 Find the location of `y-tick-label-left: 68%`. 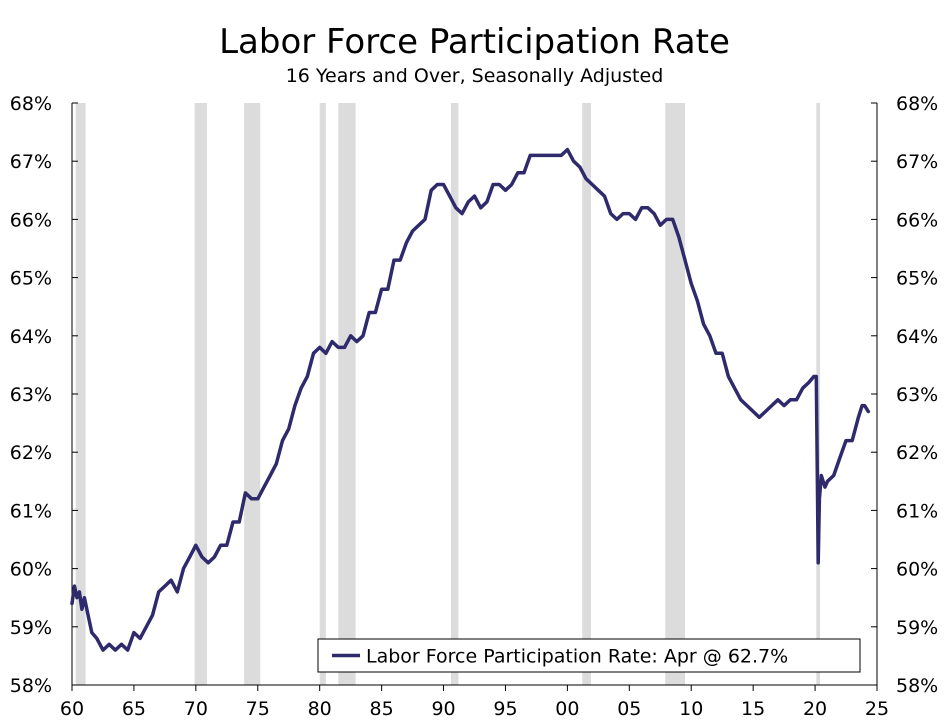

y-tick-label-left: 68% is located at coordinates (31, 104).